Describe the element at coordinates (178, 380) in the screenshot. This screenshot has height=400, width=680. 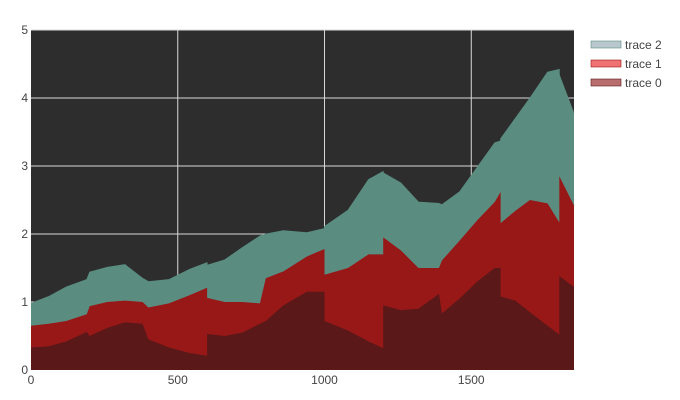
I see `x-tick-label: 500` at that location.